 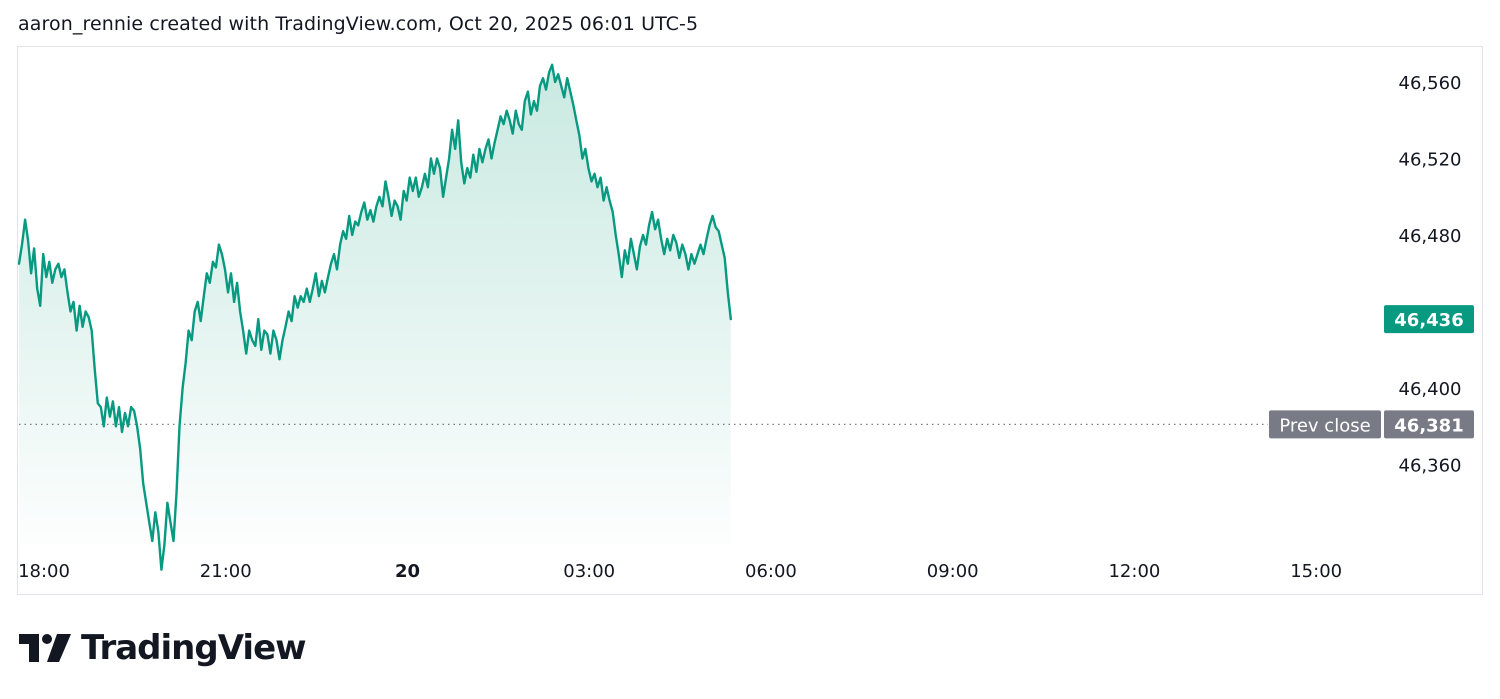 I want to click on y-tick-label: 46,360, so click(x=1430, y=466).